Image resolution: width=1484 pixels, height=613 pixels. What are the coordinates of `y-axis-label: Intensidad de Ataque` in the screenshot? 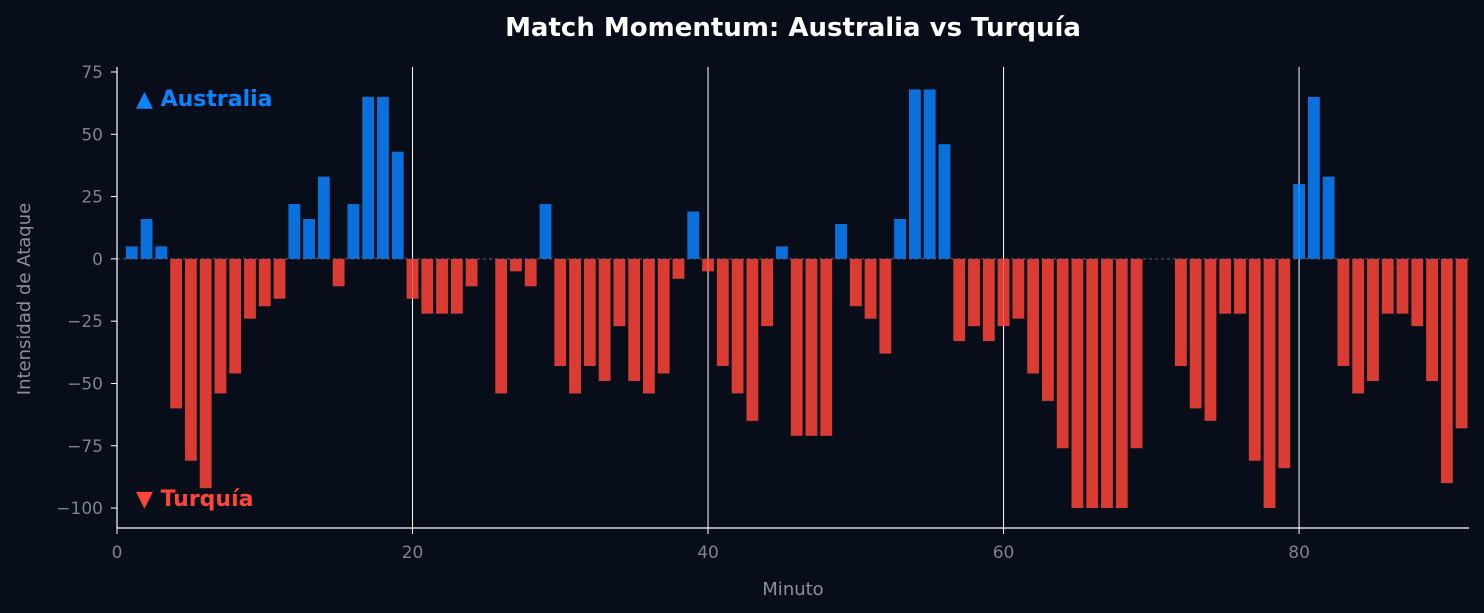 It's located at (24, 299).